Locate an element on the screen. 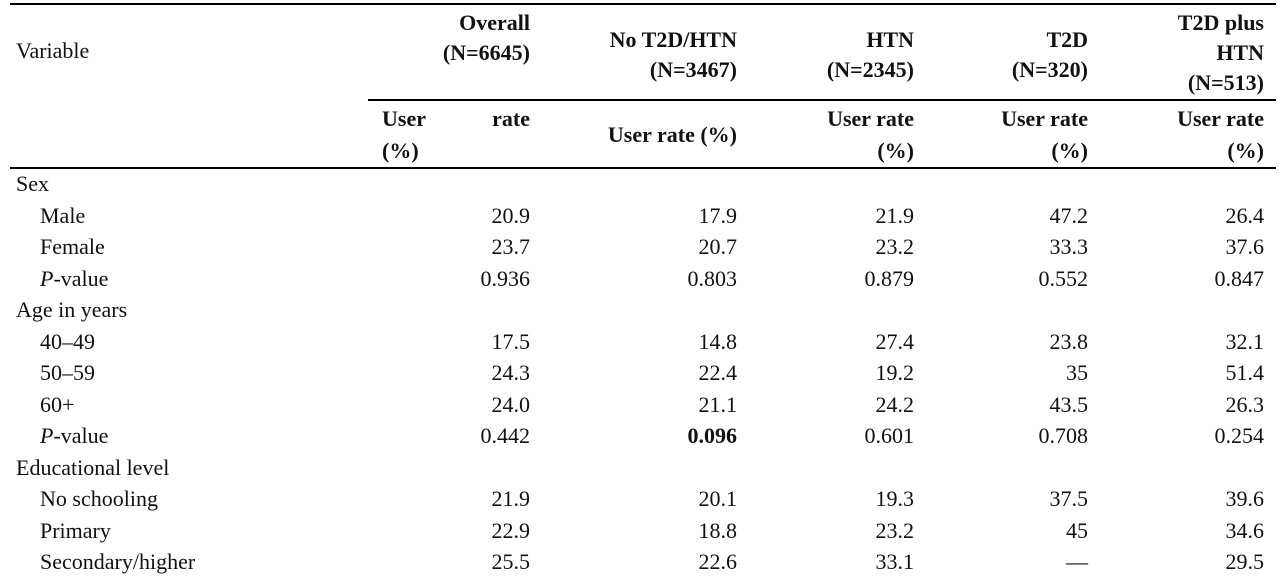 Image resolution: width=1280 pixels, height=576 pixels. t2d-plus-htn-header-line1: T2D plus is located at coordinates (1220, 22).